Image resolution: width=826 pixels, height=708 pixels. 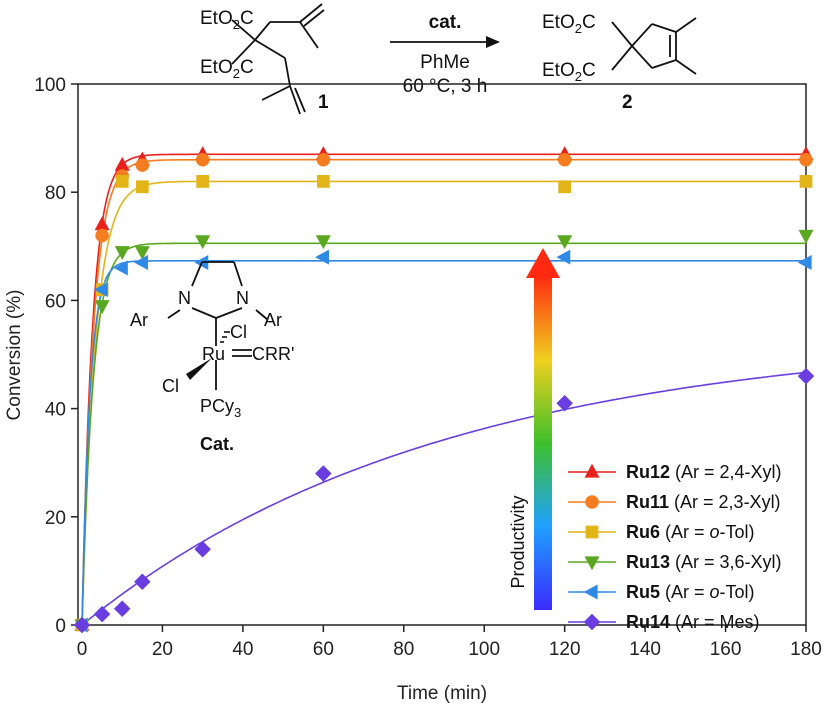 What do you see at coordinates (592, 502) in the screenshot?
I see `legend-marker-ru11` at bounding box center [592, 502].